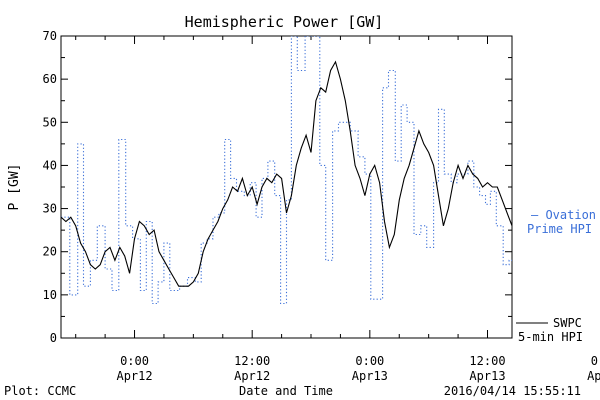 The image size is (600, 400). Describe the element at coordinates (53, 338) in the screenshot. I see `y-tick-label: 0` at that location.